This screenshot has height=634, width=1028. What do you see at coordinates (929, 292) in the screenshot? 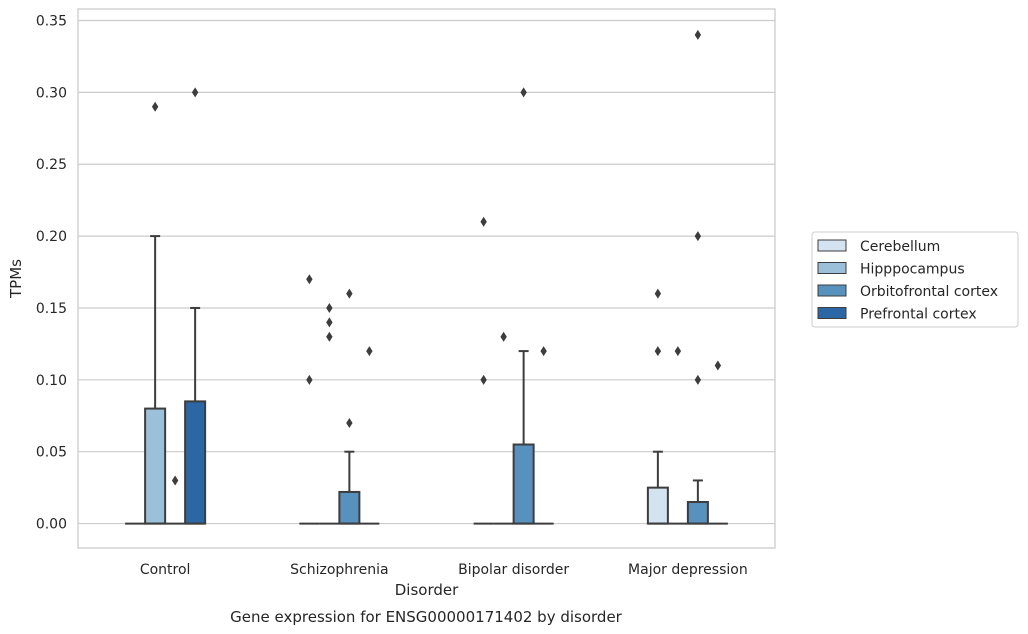
I see `legend-label: Orbitofrontal cortex` at bounding box center [929, 292].